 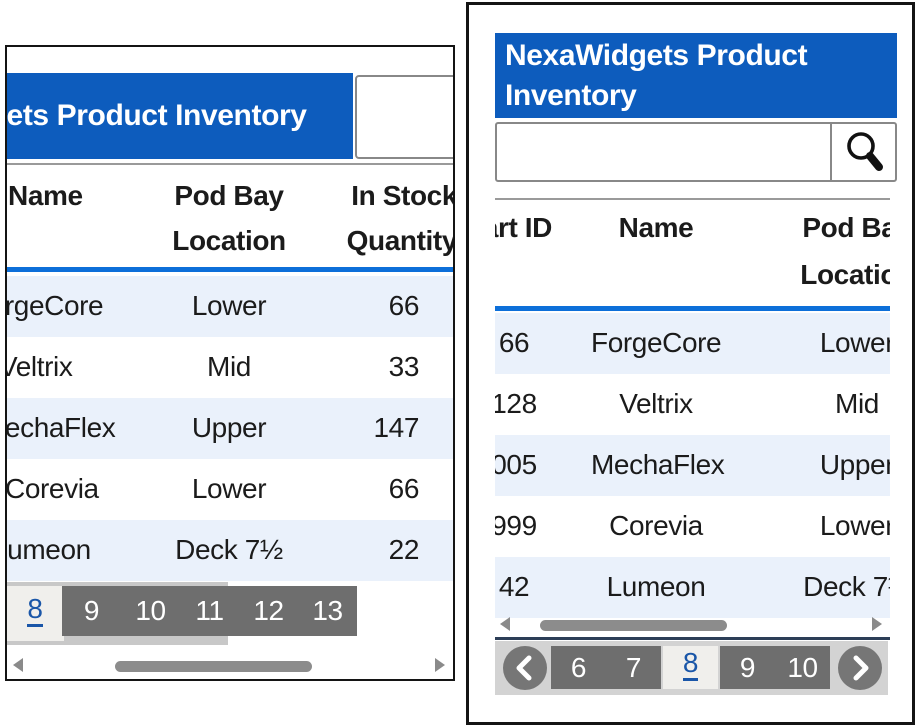 I want to click on table-row: Lumeon Deck 7½ 22, so click(x=230, y=550).